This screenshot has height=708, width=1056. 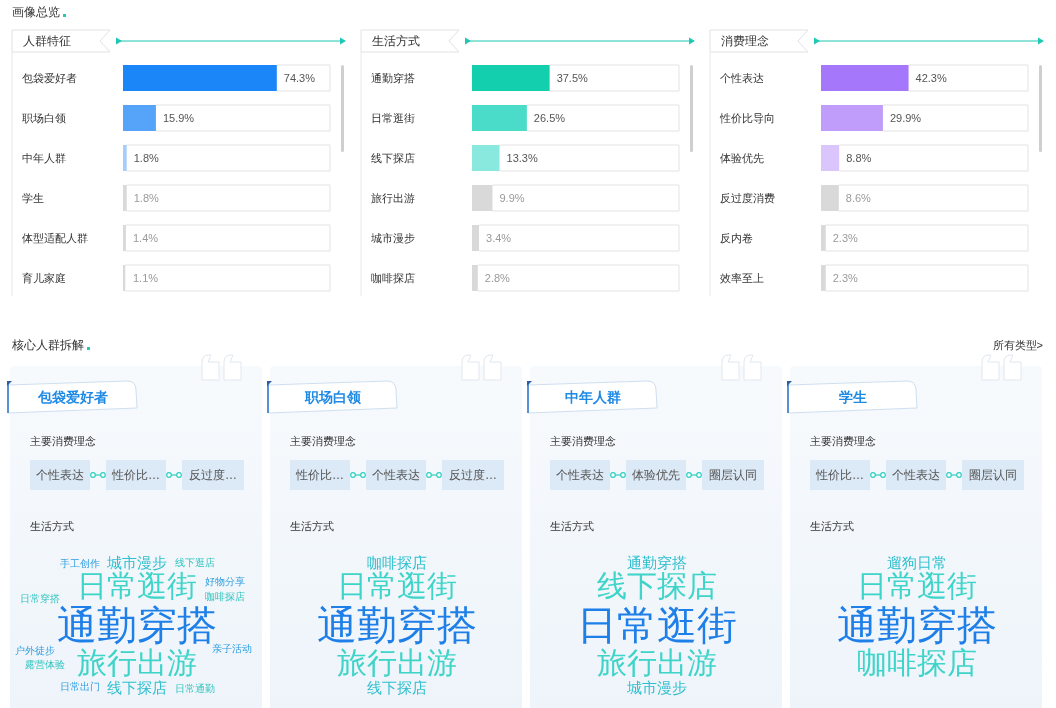 What do you see at coordinates (333, 397) in the screenshot?
I see `title: 职场白领` at bounding box center [333, 397].